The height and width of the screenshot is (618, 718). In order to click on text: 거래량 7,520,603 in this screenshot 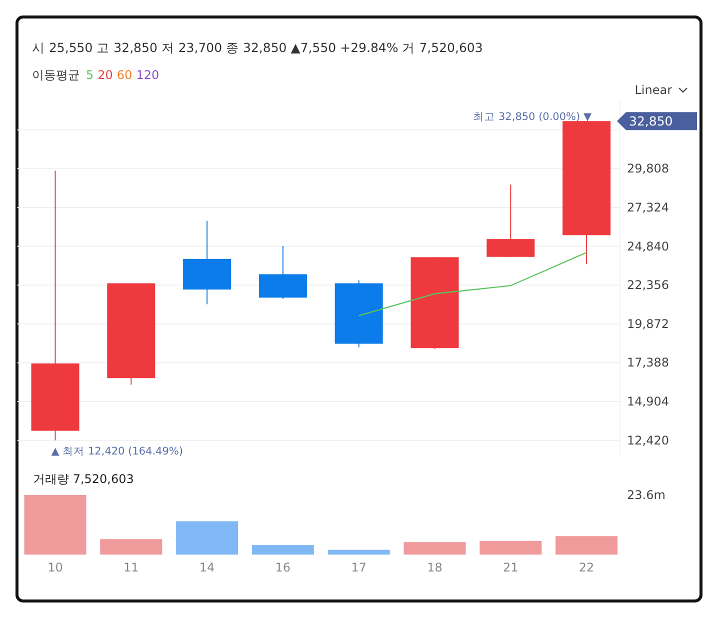, I will do `click(83, 479)`.